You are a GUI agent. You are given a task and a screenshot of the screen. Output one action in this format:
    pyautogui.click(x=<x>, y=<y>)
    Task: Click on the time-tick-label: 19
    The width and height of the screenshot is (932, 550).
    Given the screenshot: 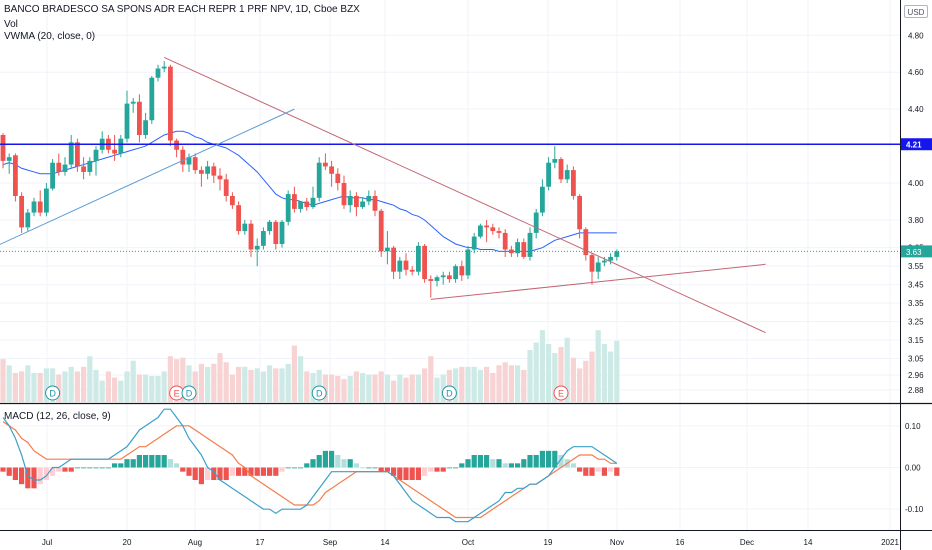 What is the action you would take?
    pyautogui.click(x=548, y=542)
    